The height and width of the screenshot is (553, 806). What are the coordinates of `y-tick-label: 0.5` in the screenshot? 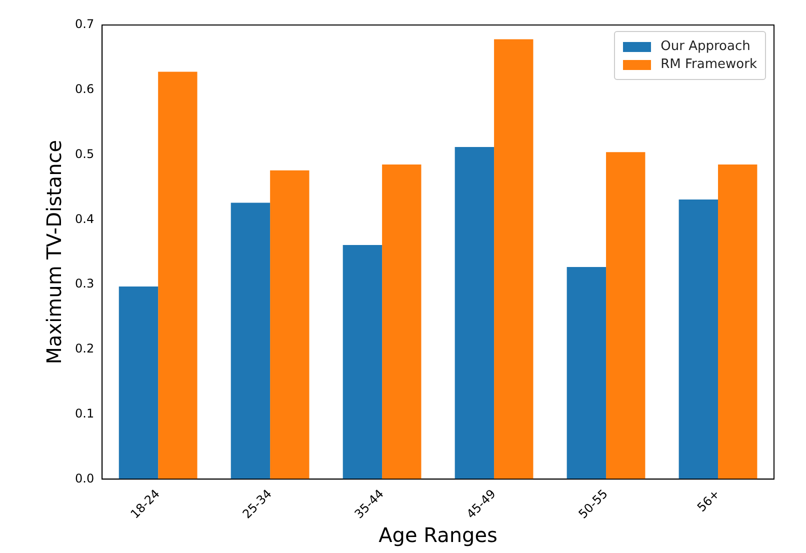 It's located at (84, 153).